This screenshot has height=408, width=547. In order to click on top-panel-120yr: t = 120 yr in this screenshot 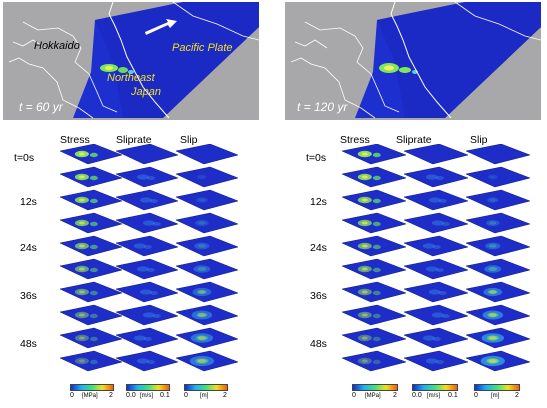, I will do `click(413, 61)`.